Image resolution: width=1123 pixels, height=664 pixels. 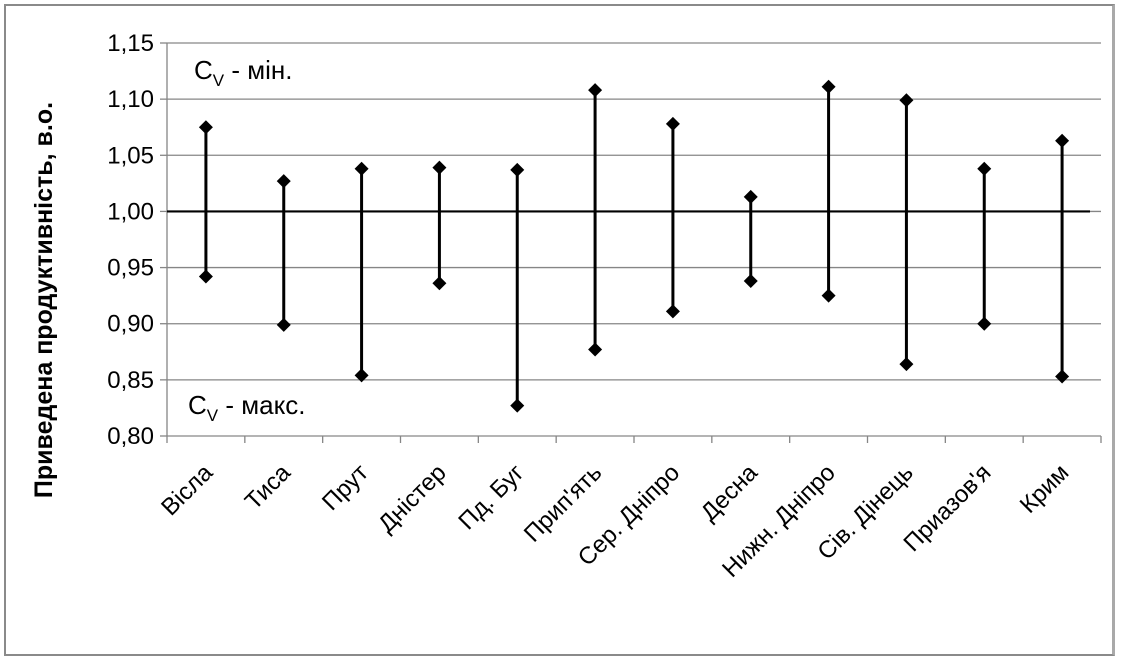 I want to click on y-tick-label: 0,90, so click(x=130, y=324).